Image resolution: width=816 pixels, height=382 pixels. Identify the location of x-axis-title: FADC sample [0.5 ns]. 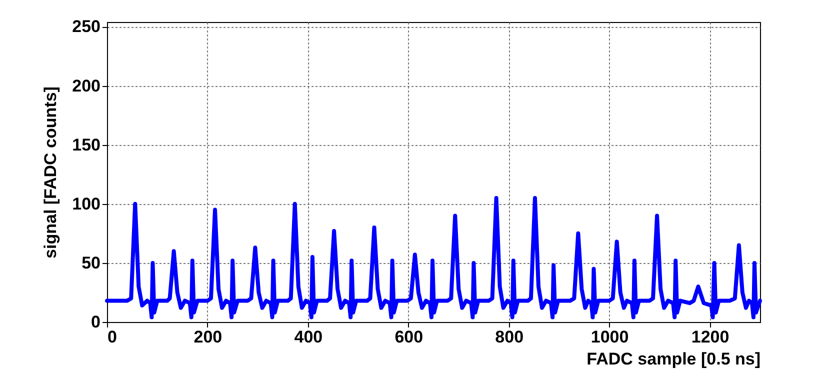
(673, 359).